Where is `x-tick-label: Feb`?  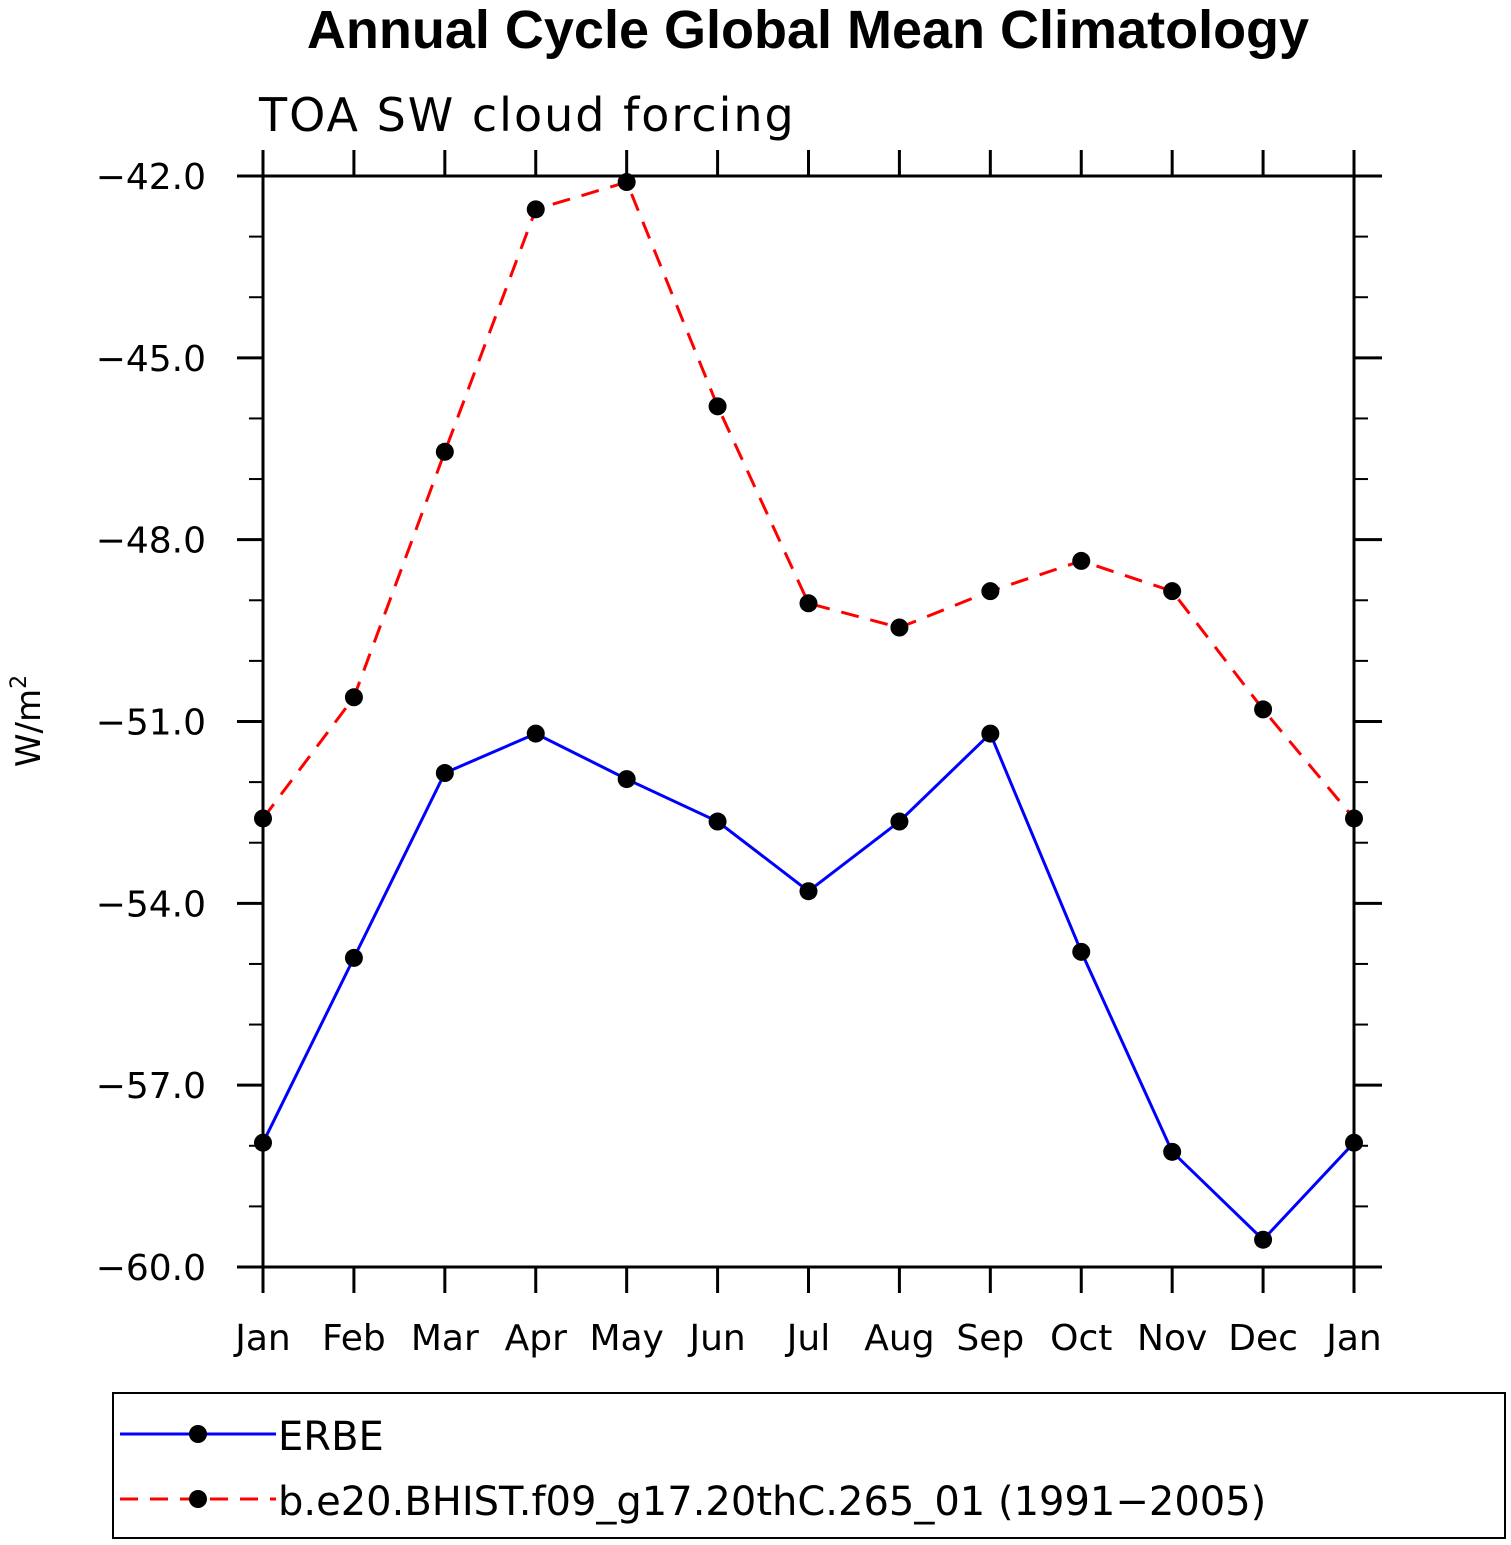 x-tick-label: Feb is located at coordinates (354, 1338).